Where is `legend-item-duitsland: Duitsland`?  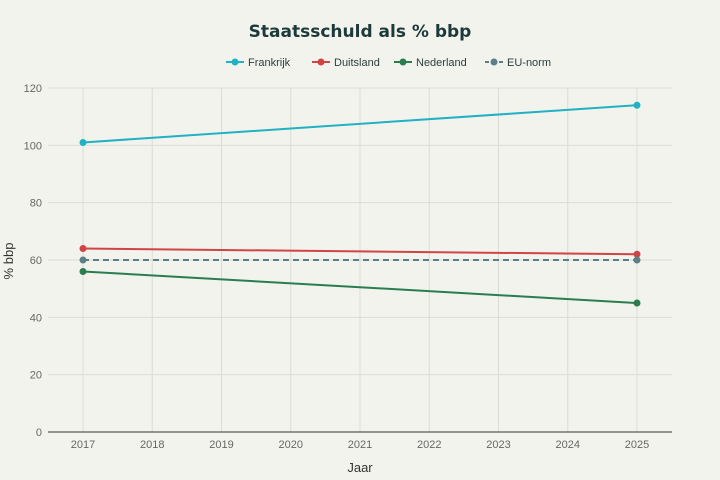 legend-item-duitsland: Duitsland is located at coordinates (346, 63).